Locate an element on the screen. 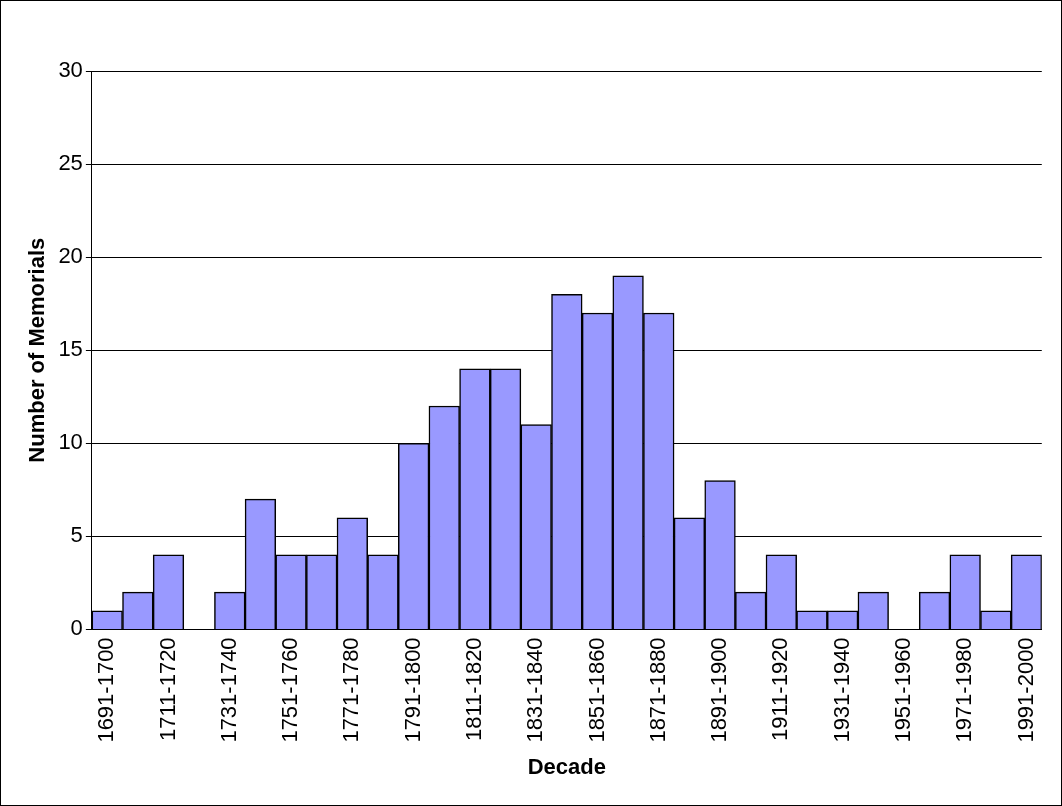 The image size is (1062, 806). x-tick-label: 1811-1820 is located at coordinates (473, 689).